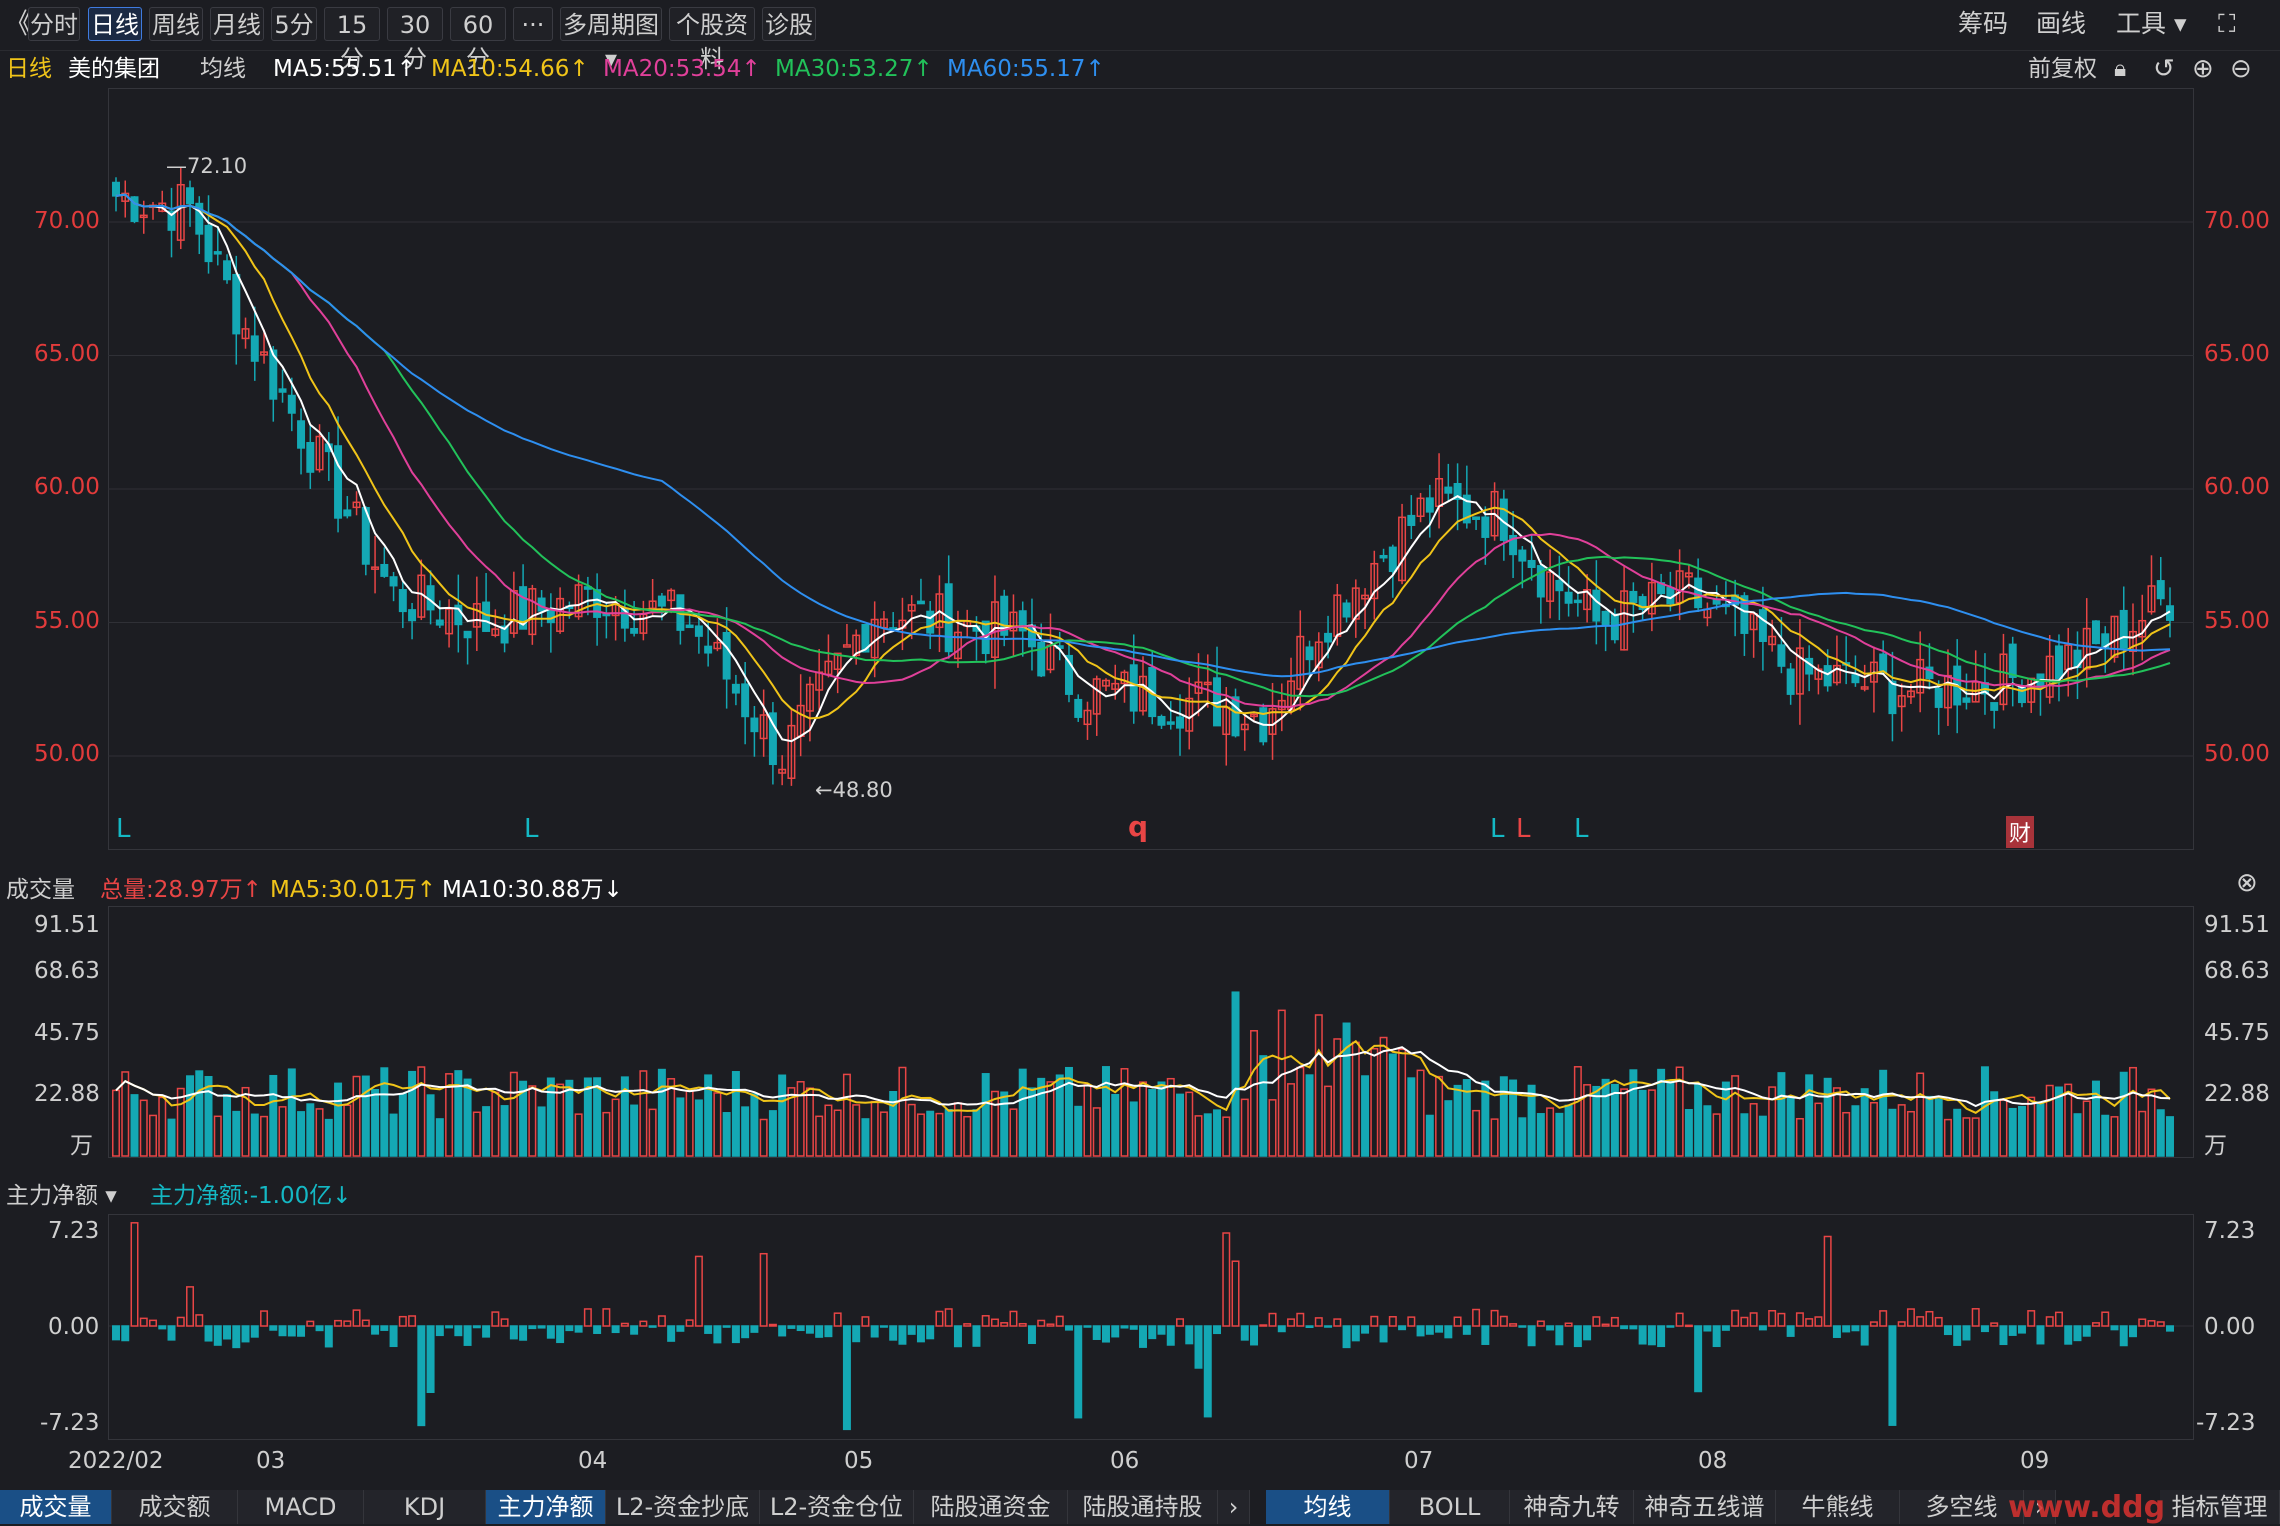 The width and height of the screenshot is (2280, 1526). Describe the element at coordinates (2220, 1507) in the screenshot. I see `tab-indicator-manage: 指标管理` at that location.